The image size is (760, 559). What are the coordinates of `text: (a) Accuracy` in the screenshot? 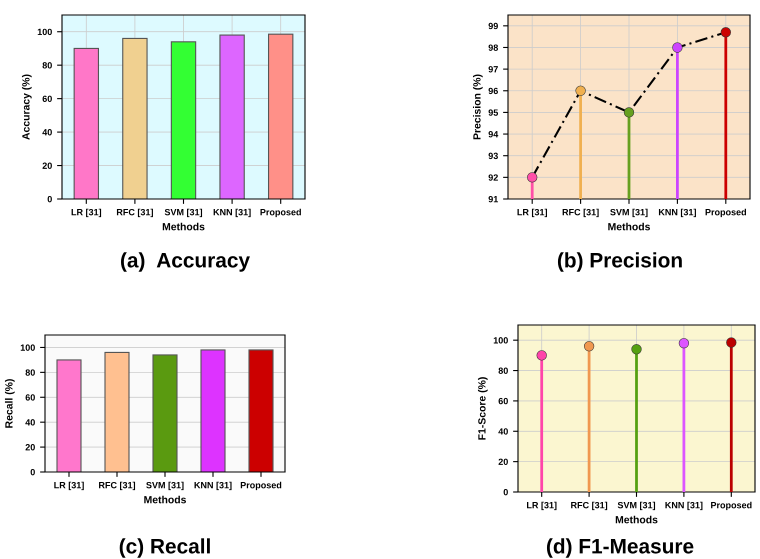 It's located at (185, 262).